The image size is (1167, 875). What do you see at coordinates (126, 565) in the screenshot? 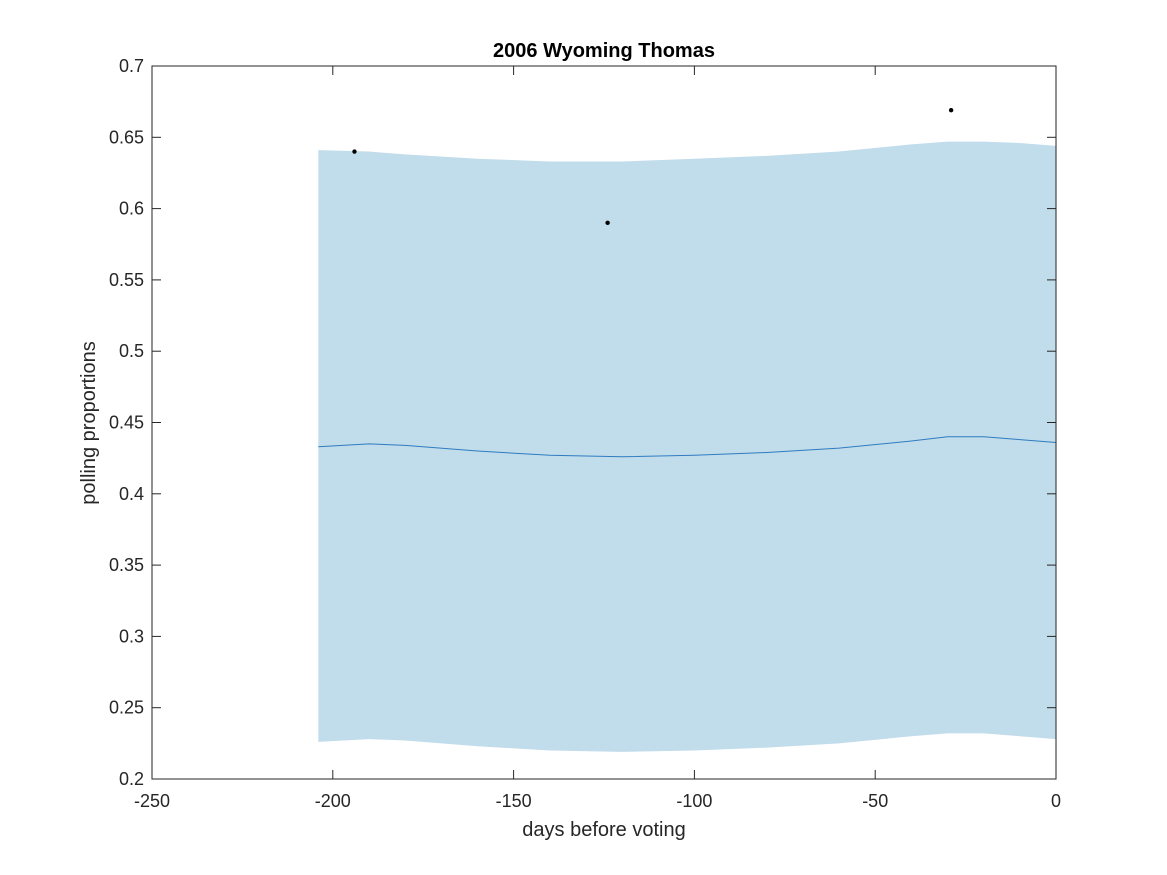
I see `y-tick-label: 0.35` at bounding box center [126, 565].